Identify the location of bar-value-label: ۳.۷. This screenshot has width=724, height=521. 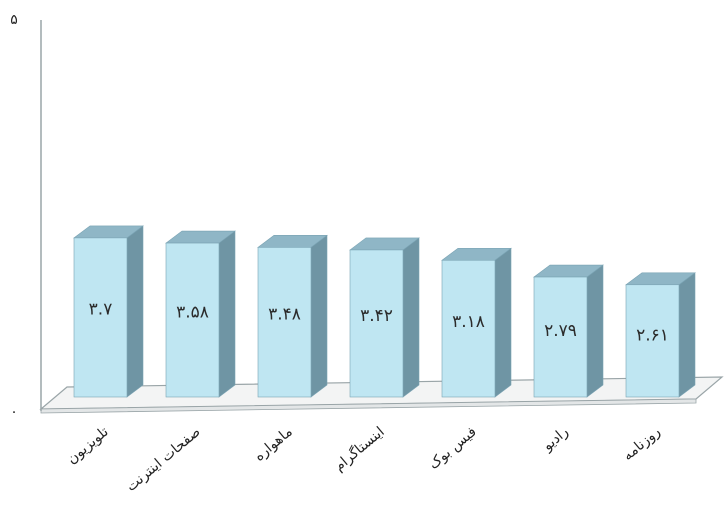
(101, 309).